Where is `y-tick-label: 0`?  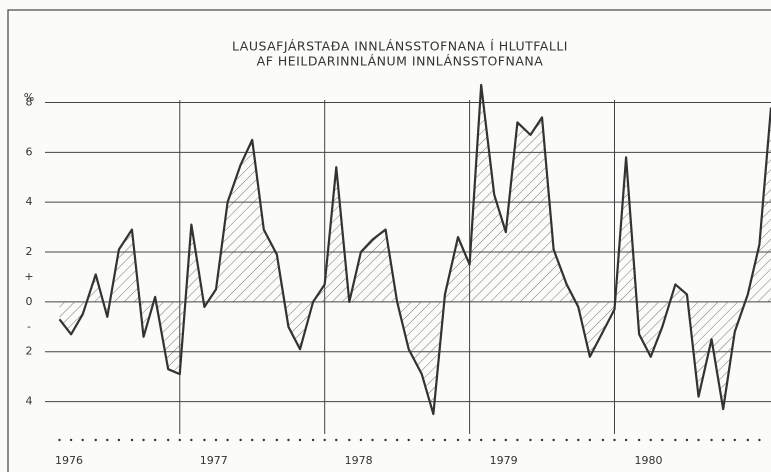
y-tick-label: 0 is located at coordinates (29, 301).